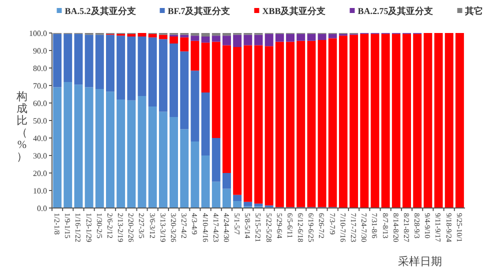 Image resolution: width=500 pixels, height=275 pixels. I want to click on y-tick-label: 100.0, so click(38, 33).